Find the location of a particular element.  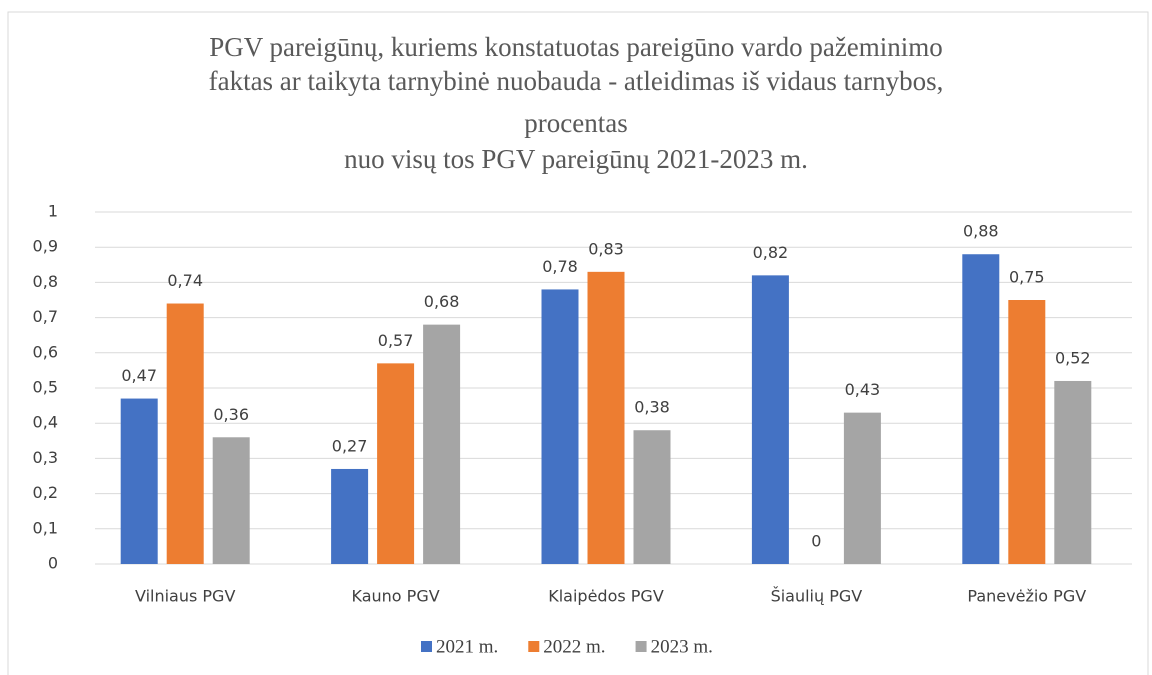

data-label: 0,75 is located at coordinates (1027, 277).